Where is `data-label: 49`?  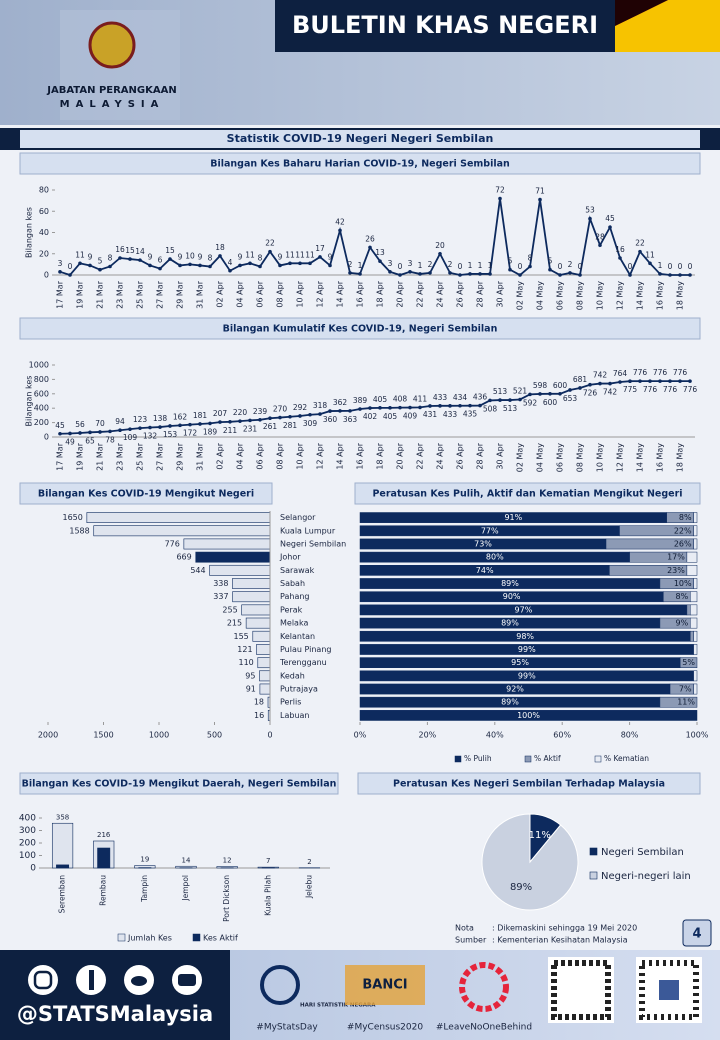
data-label: 49 is located at coordinates (70, 441).